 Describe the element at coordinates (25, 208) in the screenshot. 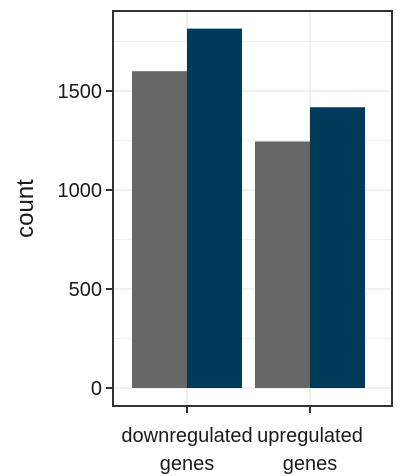

I see `y-axis-label: count` at that location.